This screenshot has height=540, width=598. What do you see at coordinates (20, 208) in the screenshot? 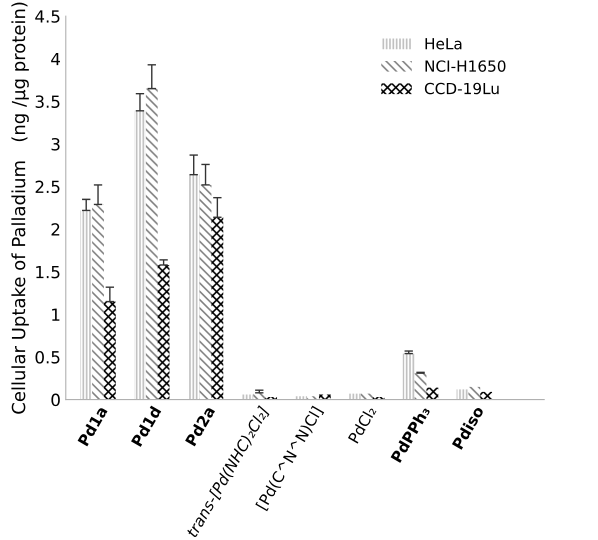
I see `y-axis-title: Cellular Uptake of Palladium (ng /µg protein)` at bounding box center [20, 208].